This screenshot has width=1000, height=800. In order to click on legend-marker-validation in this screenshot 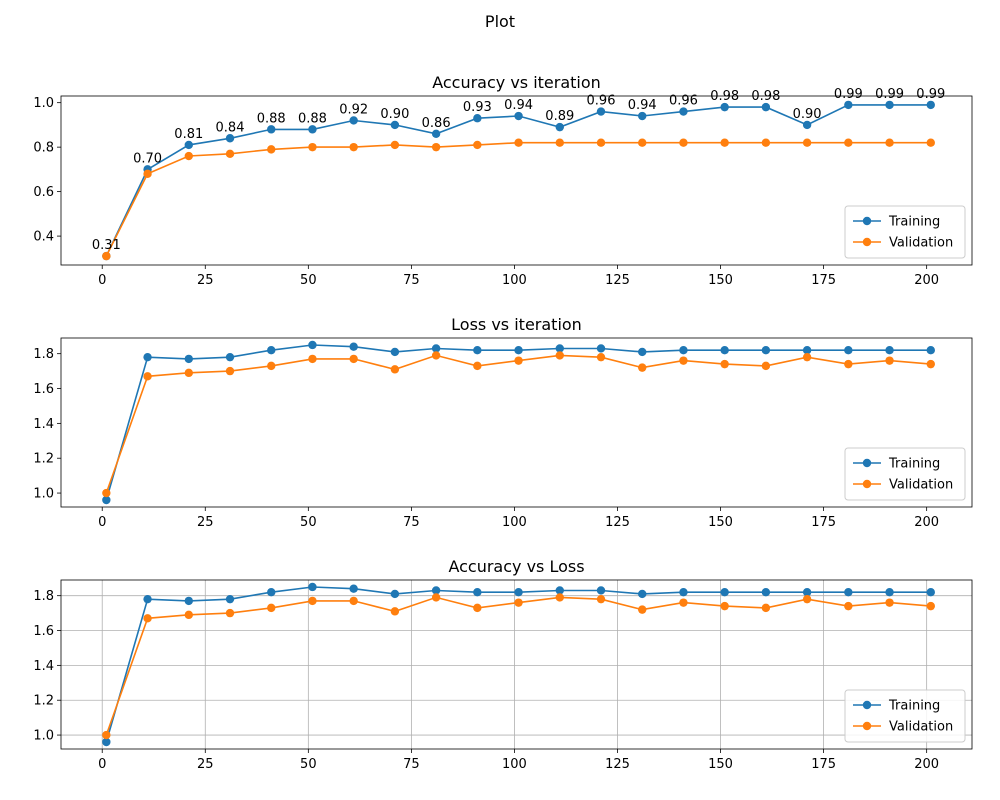, I will do `click(867, 726)`.